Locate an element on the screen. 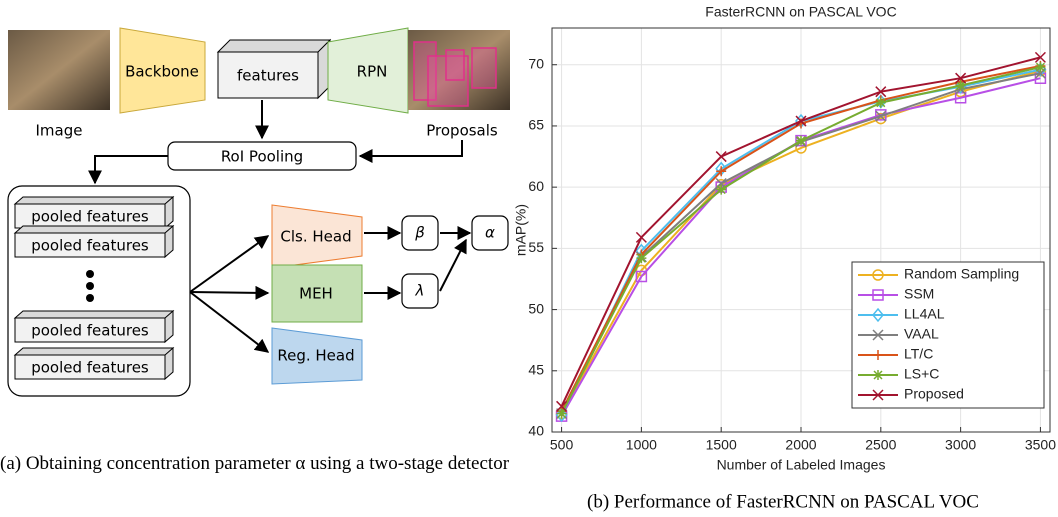  y-axis-label: mAP(%) is located at coordinates (521, 230).